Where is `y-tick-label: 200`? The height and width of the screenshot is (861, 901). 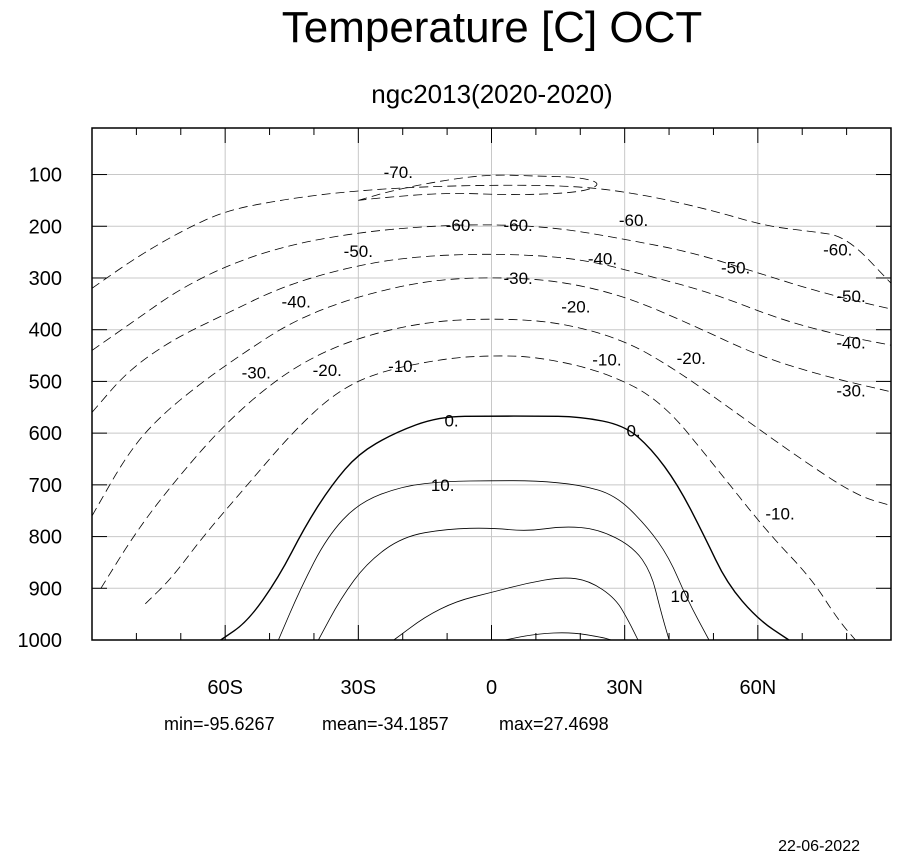
y-tick-label: 200 is located at coordinates (45, 227).